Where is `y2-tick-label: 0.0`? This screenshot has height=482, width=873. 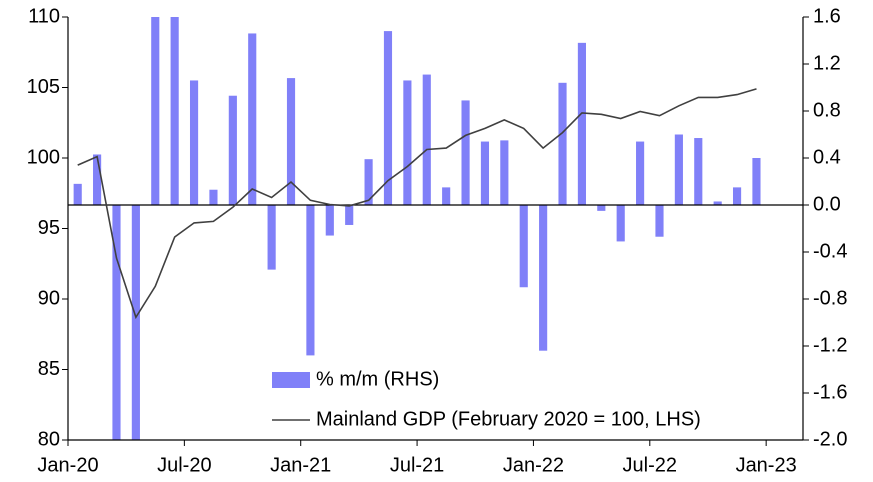 y2-tick-label: 0.0 is located at coordinates (827, 204).